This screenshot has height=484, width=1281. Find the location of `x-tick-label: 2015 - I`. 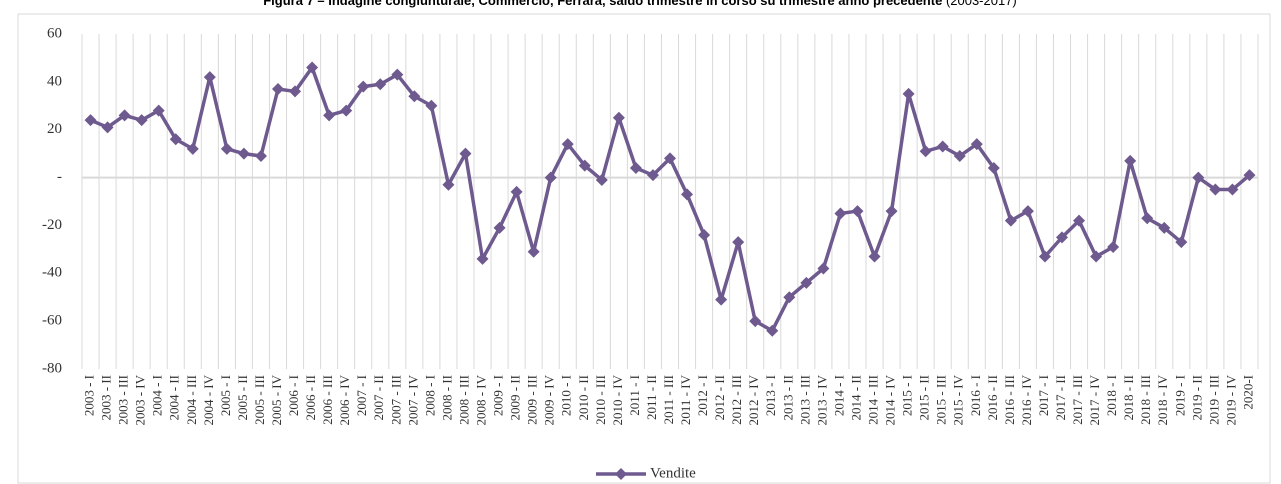

x-tick-label: 2015 - I is located at coordinates (907, 395).